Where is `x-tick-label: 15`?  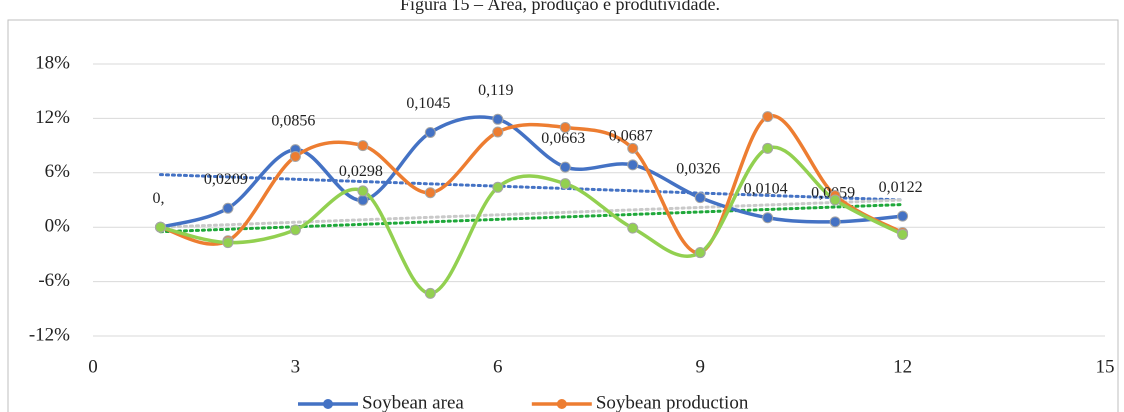 x-tick-label: 15 is located at coordinates (1105, 366).